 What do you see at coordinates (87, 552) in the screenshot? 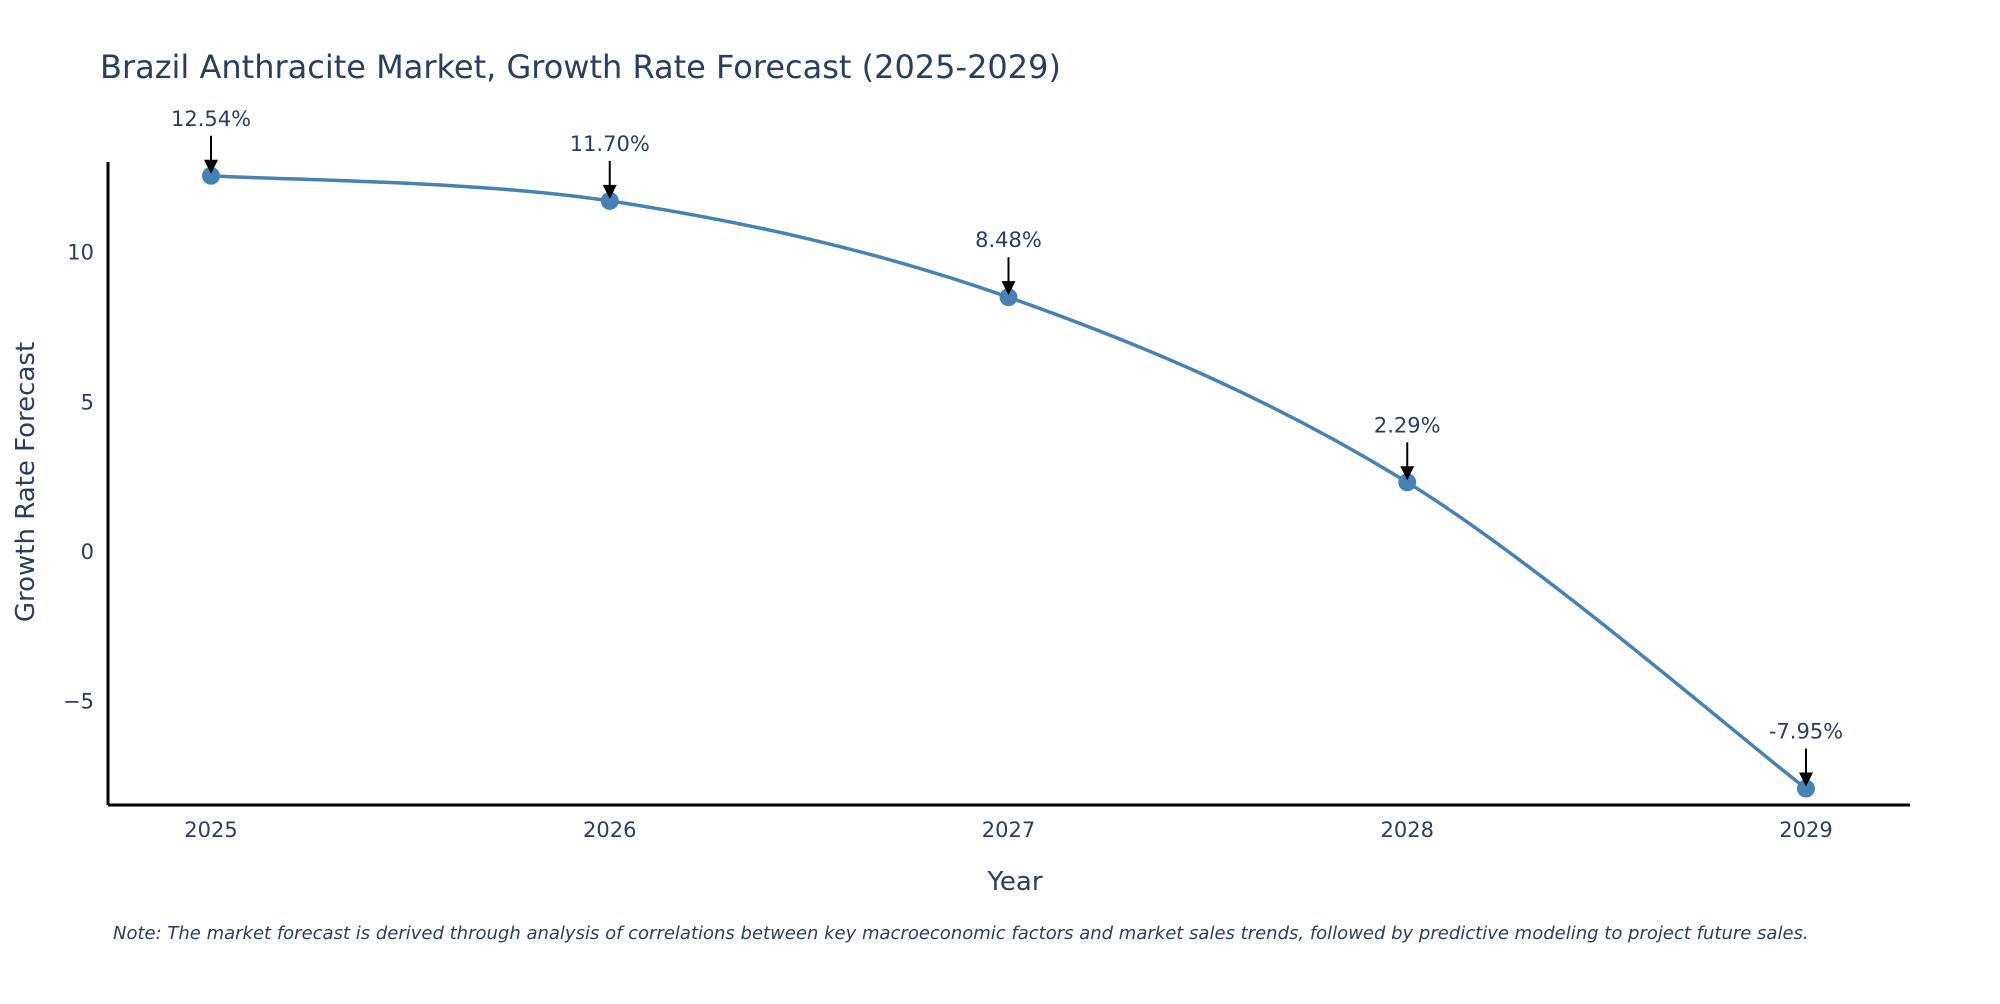
I see `y-tick-label: 0` at bounding box center [87, 552].